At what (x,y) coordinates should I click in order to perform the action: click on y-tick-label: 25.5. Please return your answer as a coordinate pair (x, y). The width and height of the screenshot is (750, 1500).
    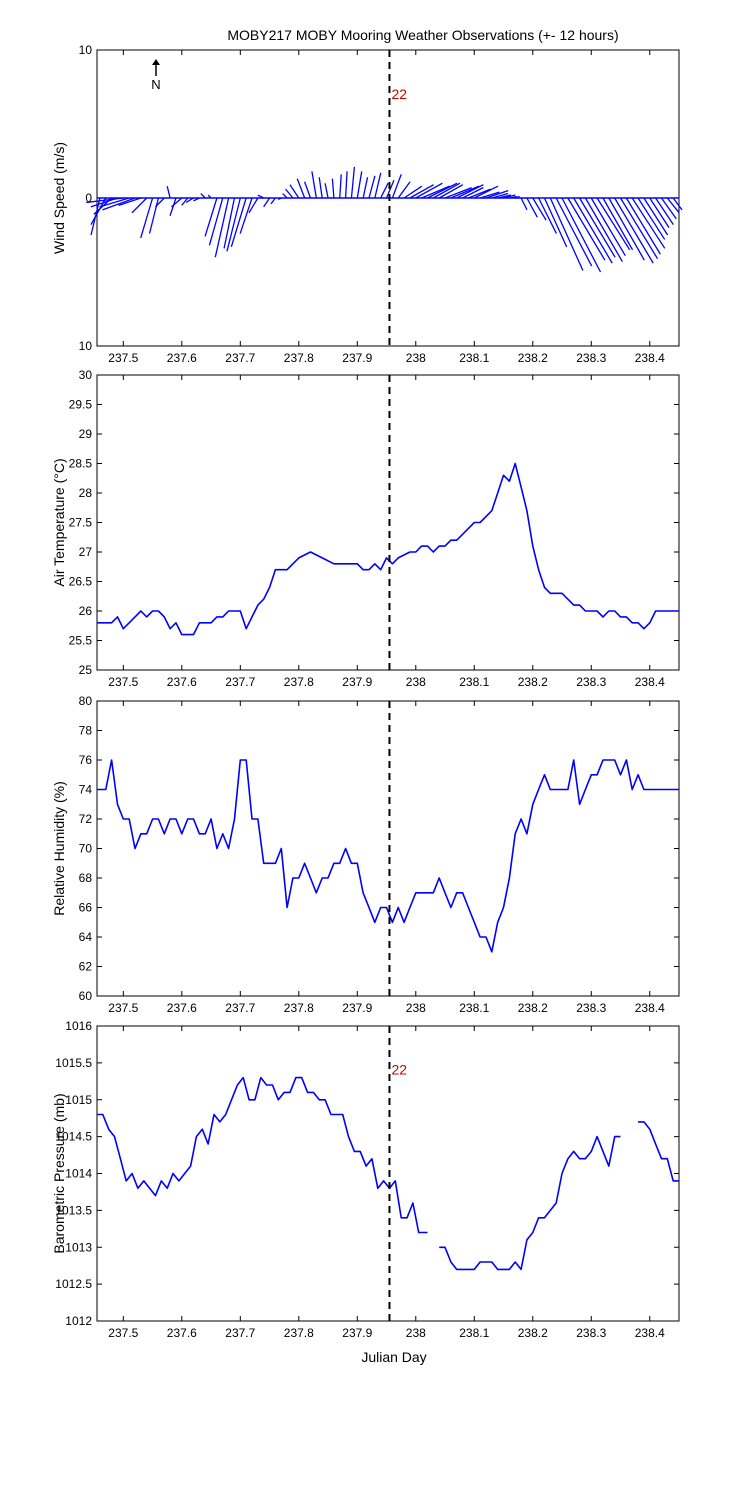
    Looking at the image, I should click on (81, 641).